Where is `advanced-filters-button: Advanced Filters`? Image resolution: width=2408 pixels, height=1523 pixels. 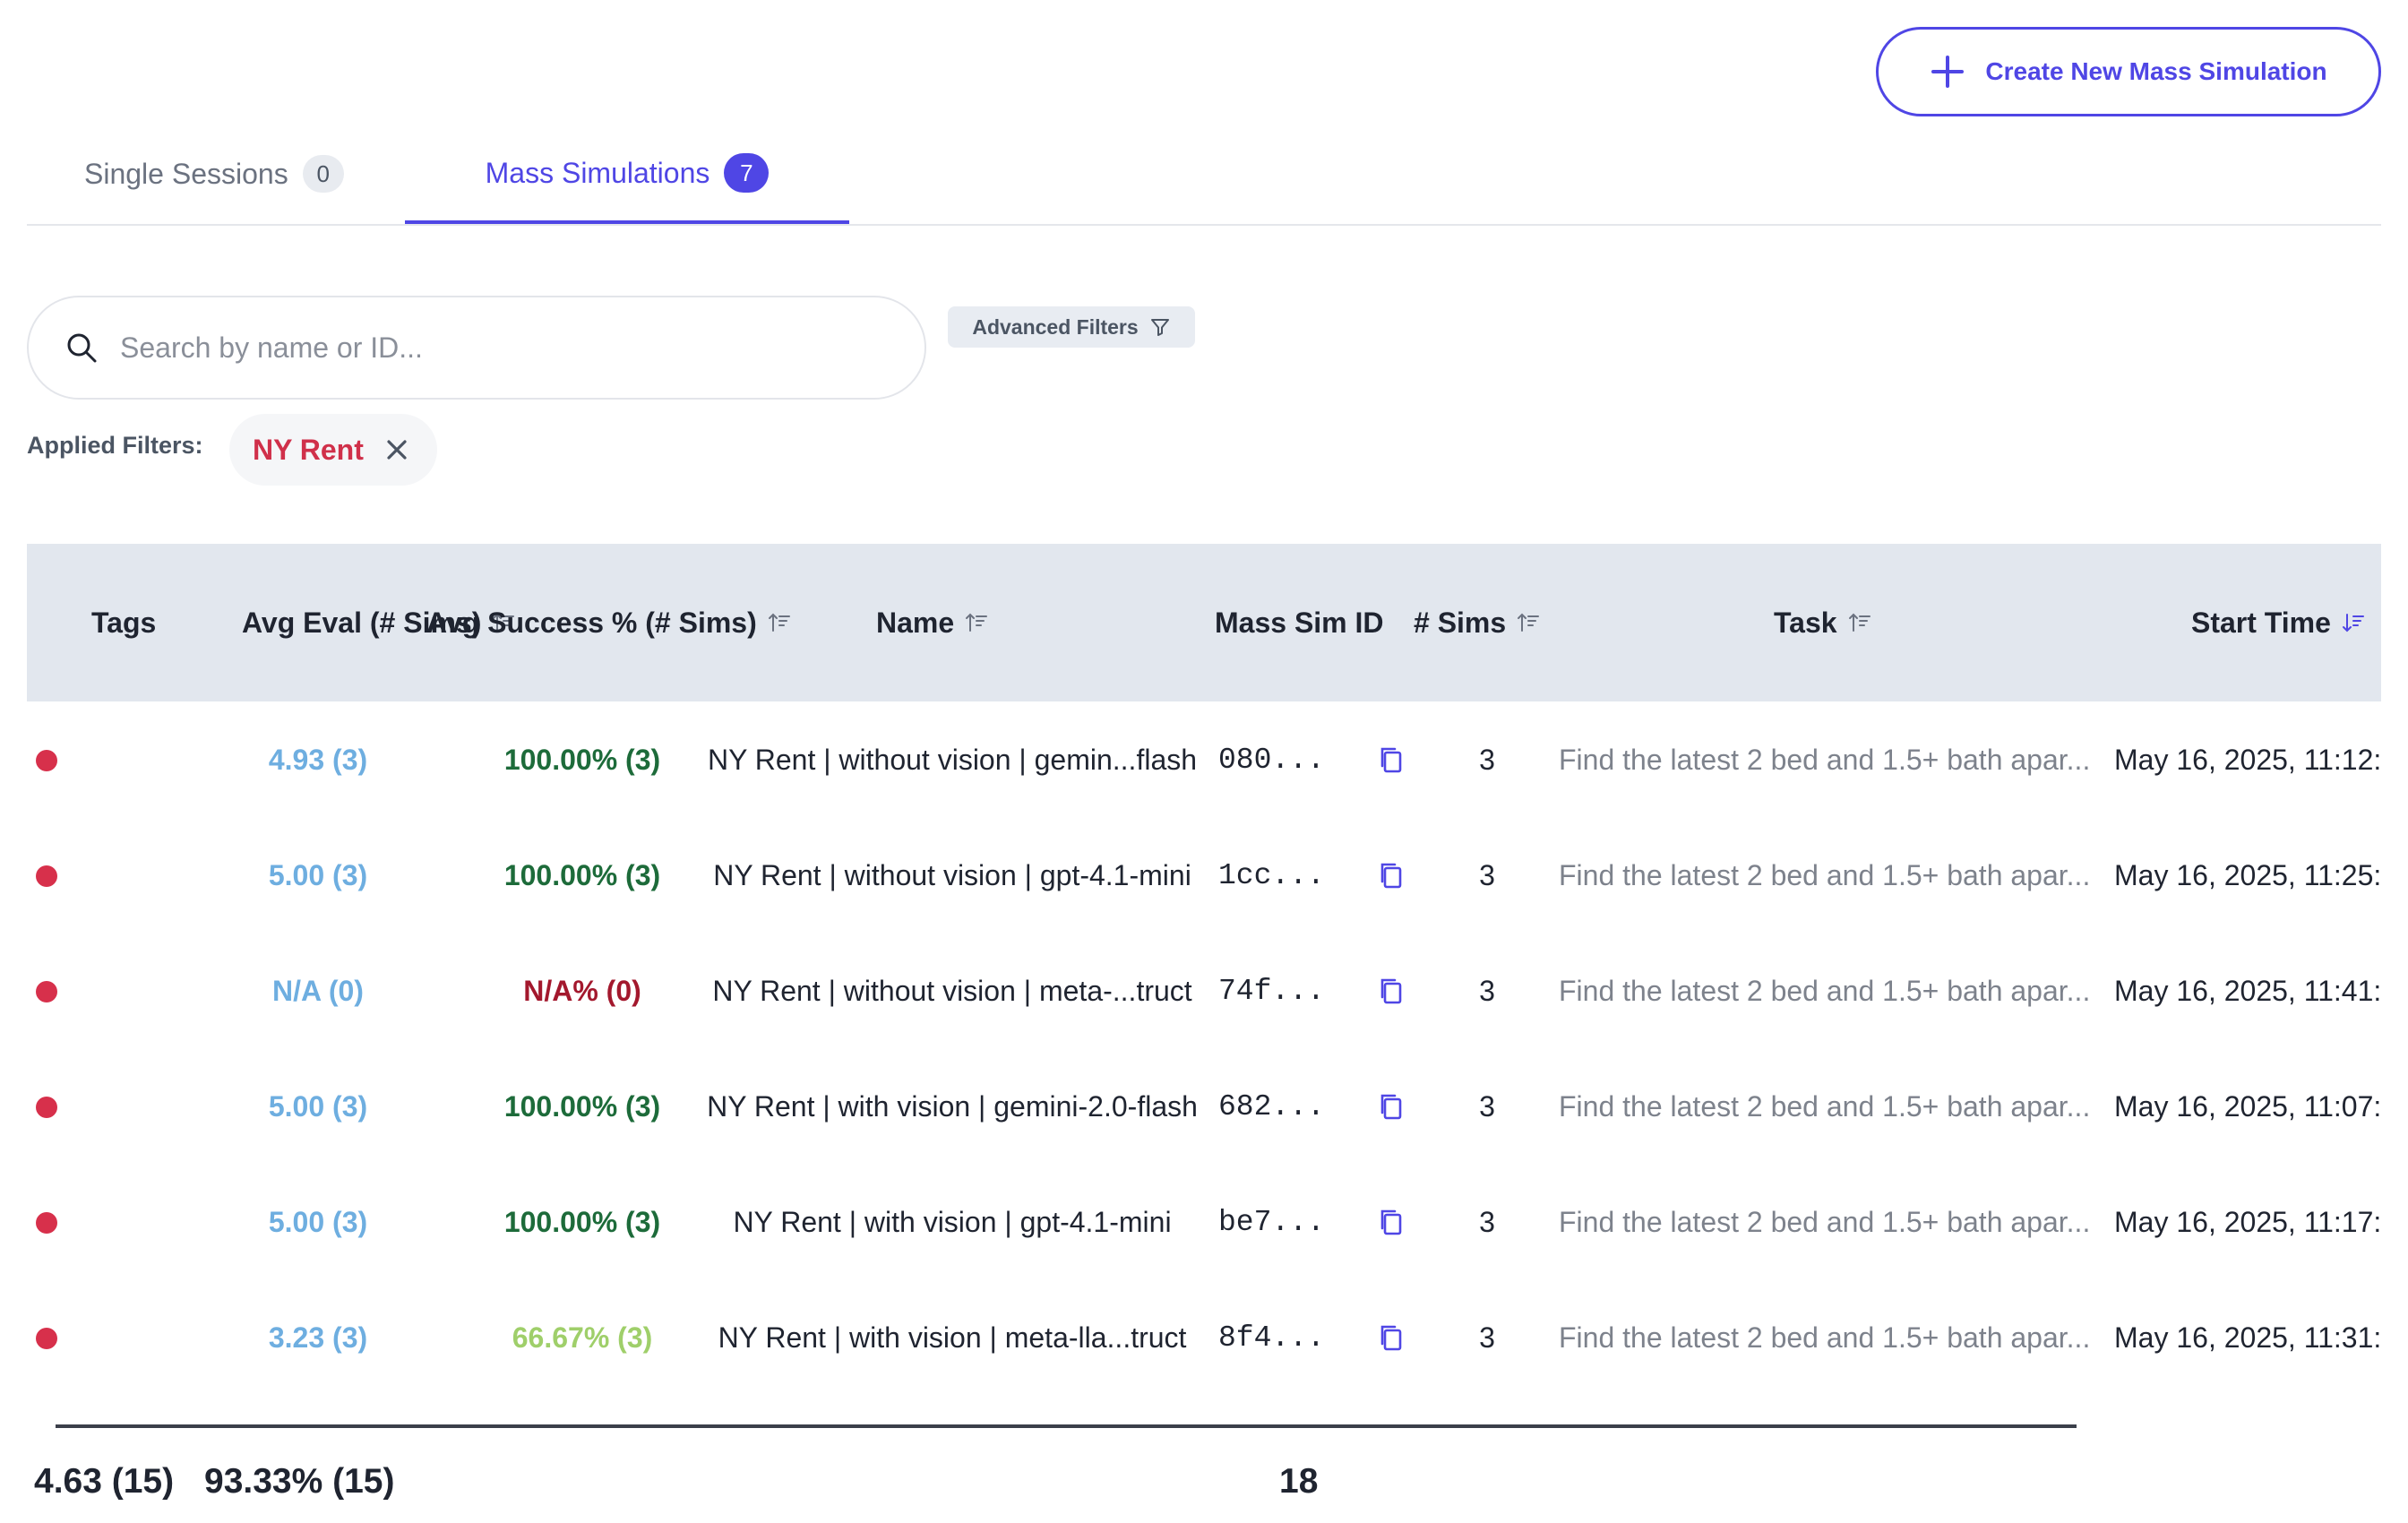 advanced-filters-button: Advanced Filters is located at coordinates (1071, 327).